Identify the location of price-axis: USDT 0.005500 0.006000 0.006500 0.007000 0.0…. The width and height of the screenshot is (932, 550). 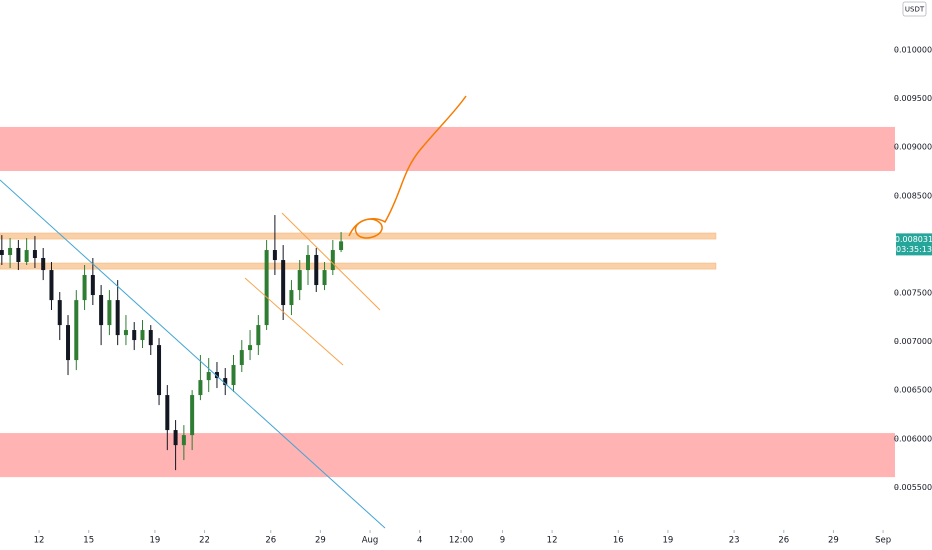
(913, 246).